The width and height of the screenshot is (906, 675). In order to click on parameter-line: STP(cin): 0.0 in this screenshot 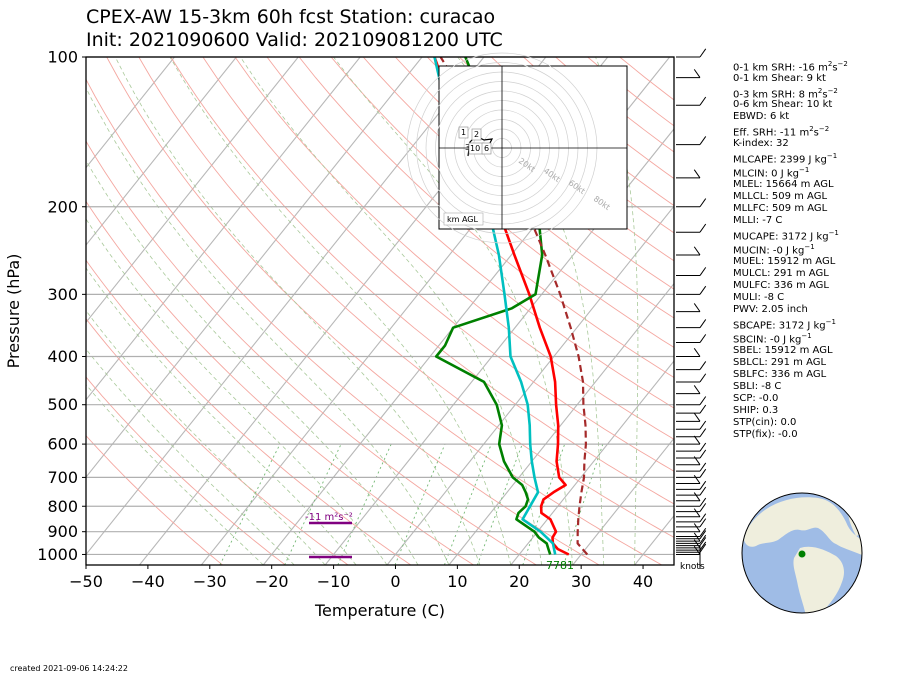, I will do `click(765, 422)`.